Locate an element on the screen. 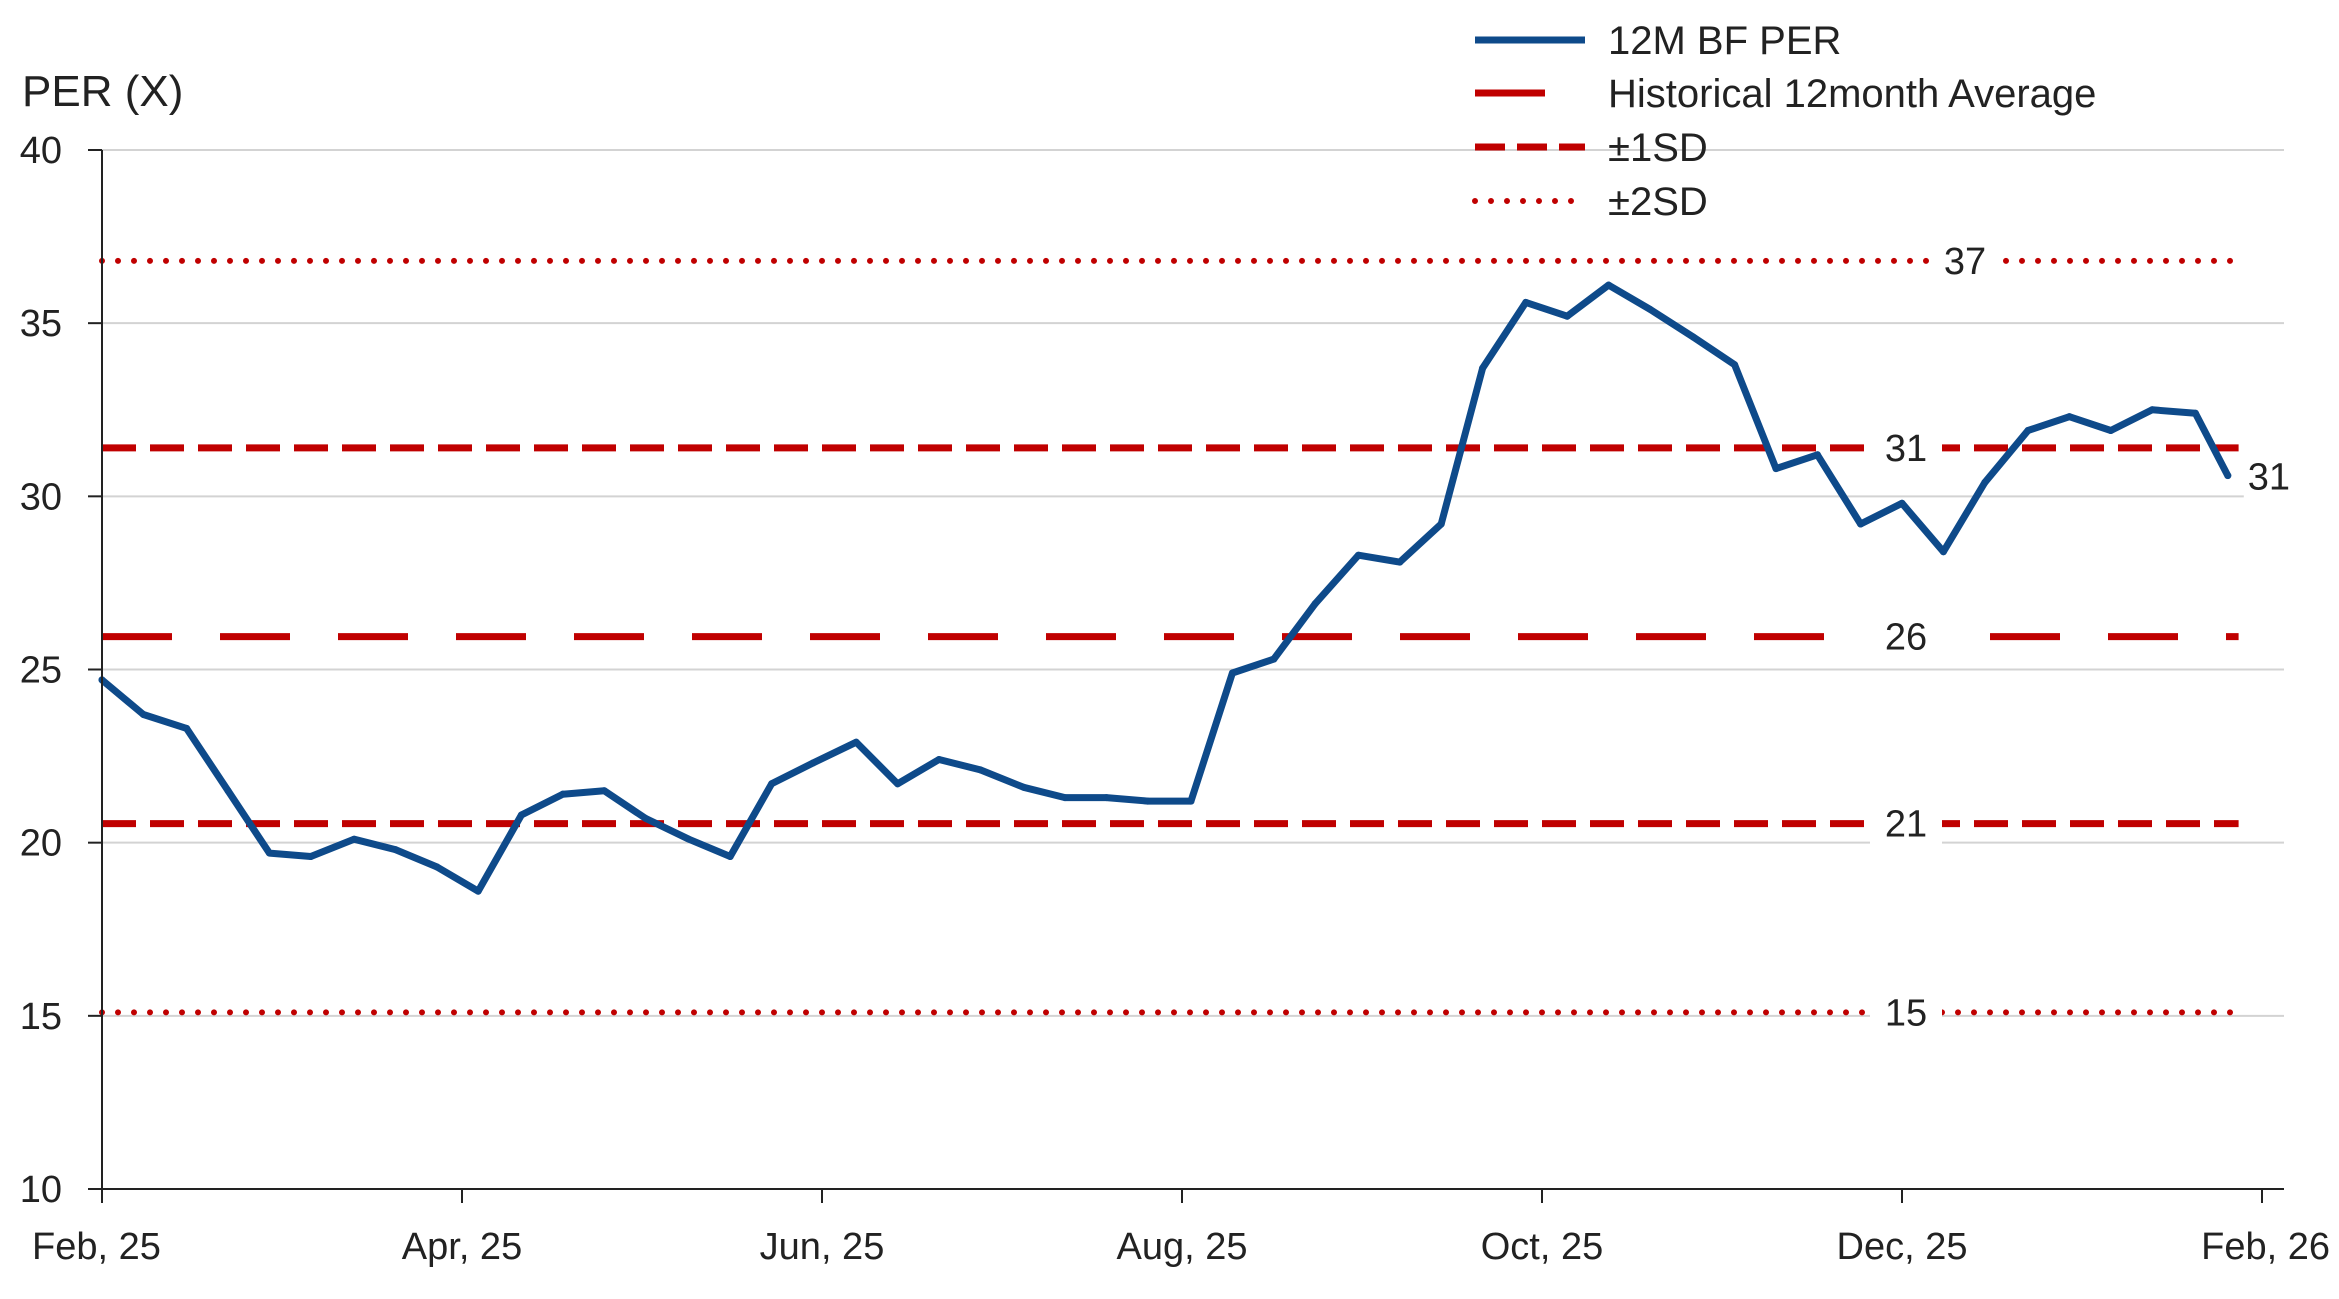 The height and width of the screenshot is (1299, 2339). y-tick-label-30: 30 is located at coordinates (41, 497).